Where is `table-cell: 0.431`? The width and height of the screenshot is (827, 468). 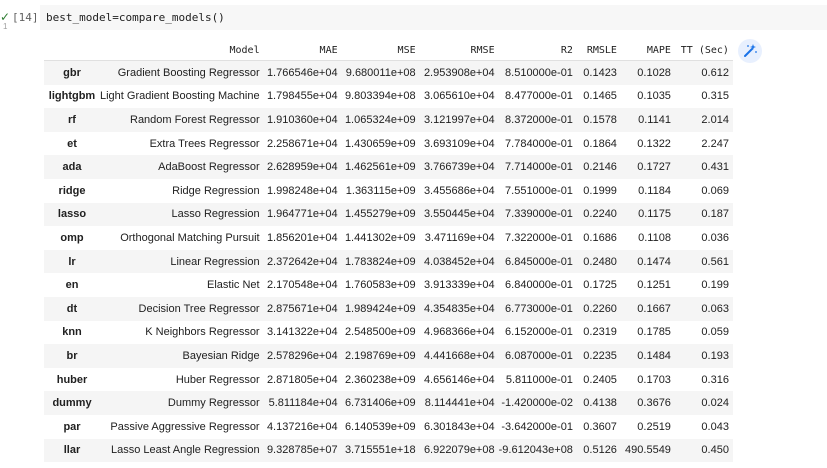
table-cell: 0.431 is located at coordinates (703, 167).